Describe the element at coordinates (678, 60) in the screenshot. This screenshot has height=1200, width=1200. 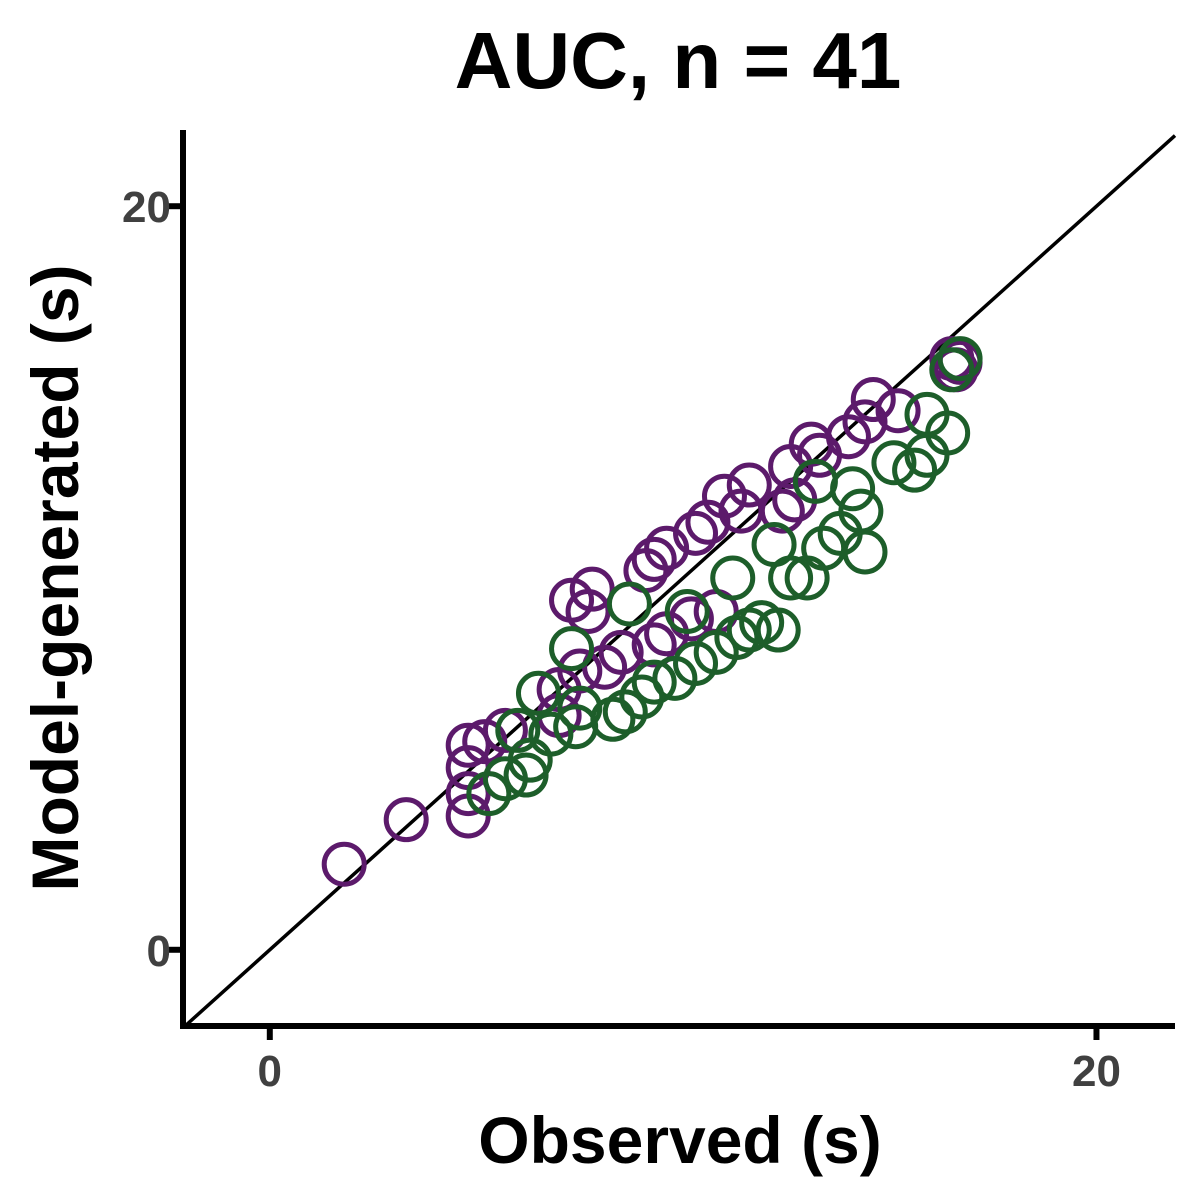
I see `chart-title: AUC, n = 41` at that location.